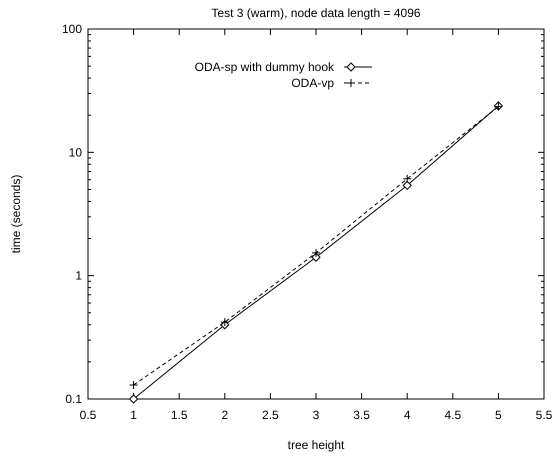 The height and width of the screenshot is (461, 556). What do you see at coordinates (72, 29) in the screenshot?
I see `y-tick-label: 100` at bounding box center [72, 29].